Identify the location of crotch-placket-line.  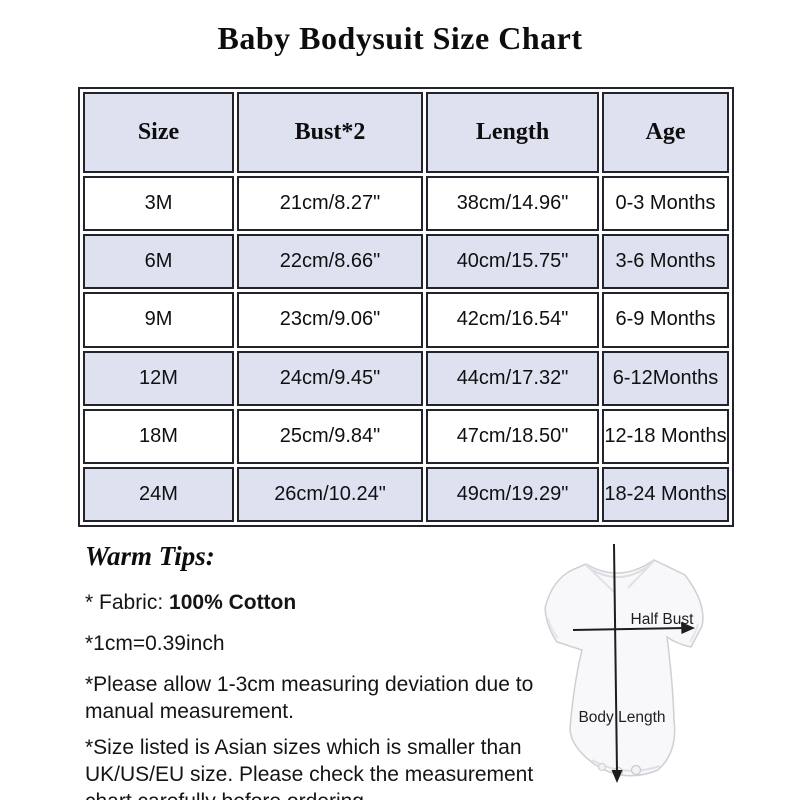
(626, 765).